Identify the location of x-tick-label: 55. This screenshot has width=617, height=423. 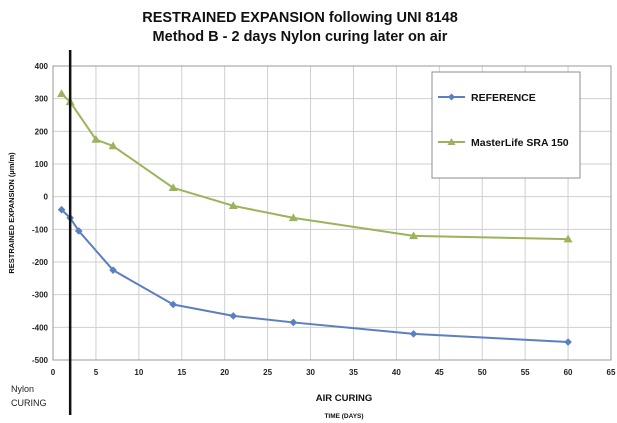
(525, 372).